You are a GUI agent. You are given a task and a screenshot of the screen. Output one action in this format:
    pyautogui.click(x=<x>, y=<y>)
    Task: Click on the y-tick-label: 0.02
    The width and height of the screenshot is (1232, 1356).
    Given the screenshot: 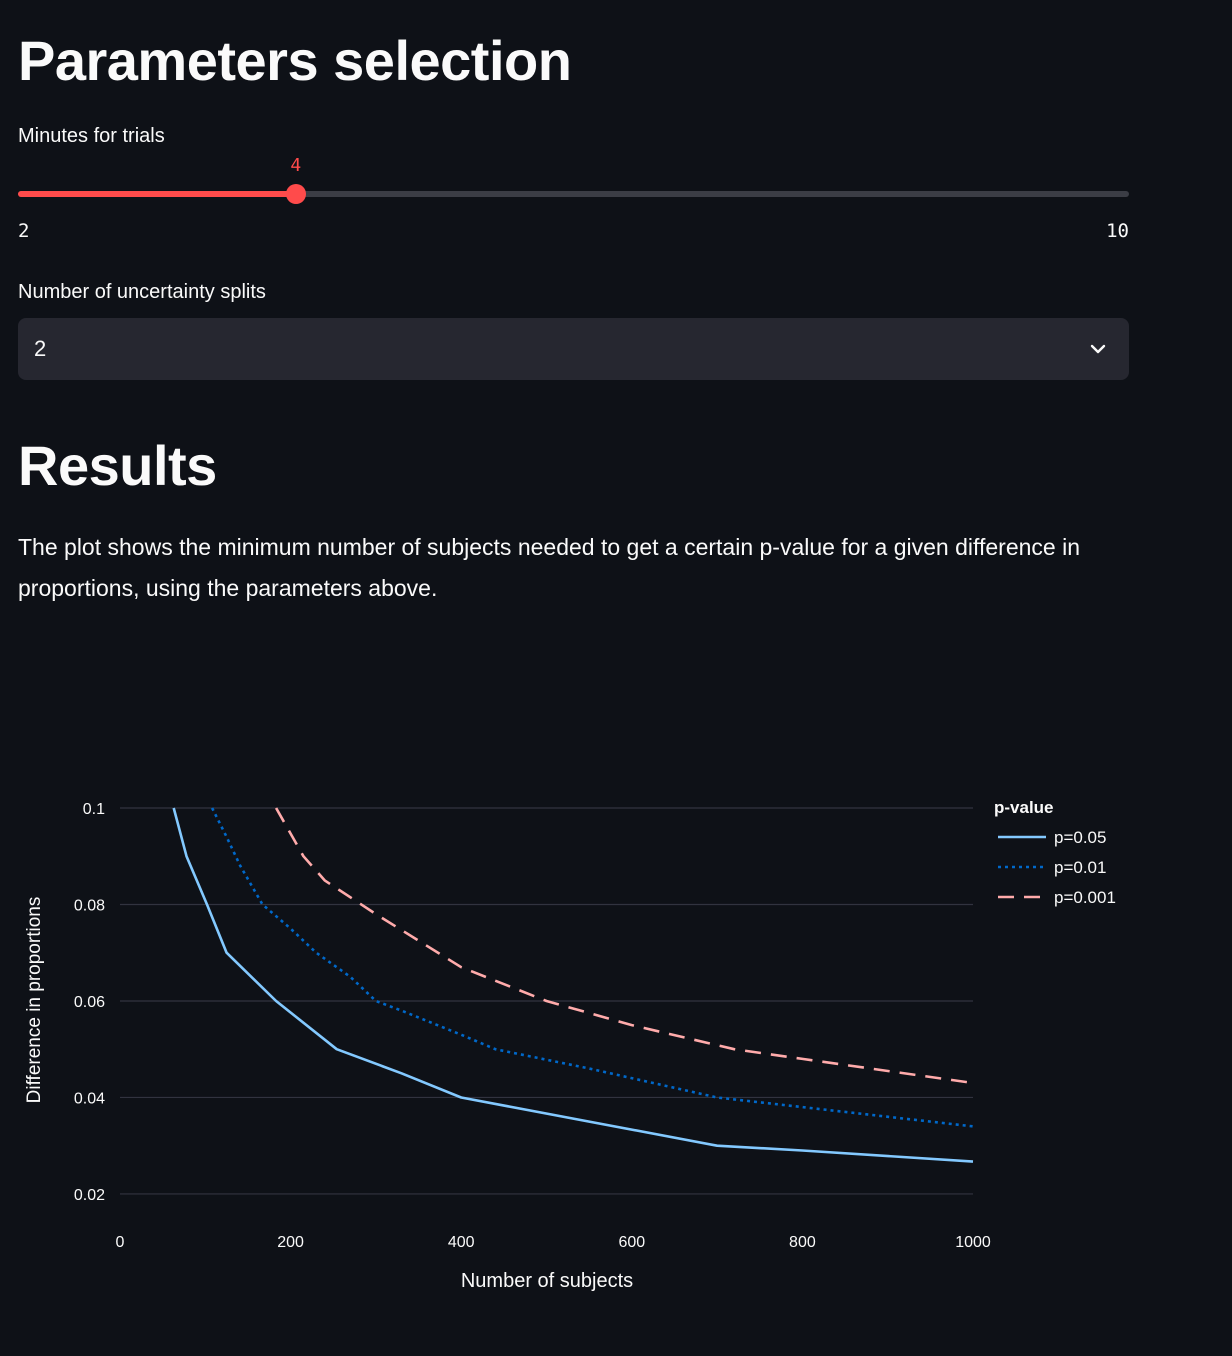 What is the action you would take?
    pyautogui.click(x=89, y=1195)
    